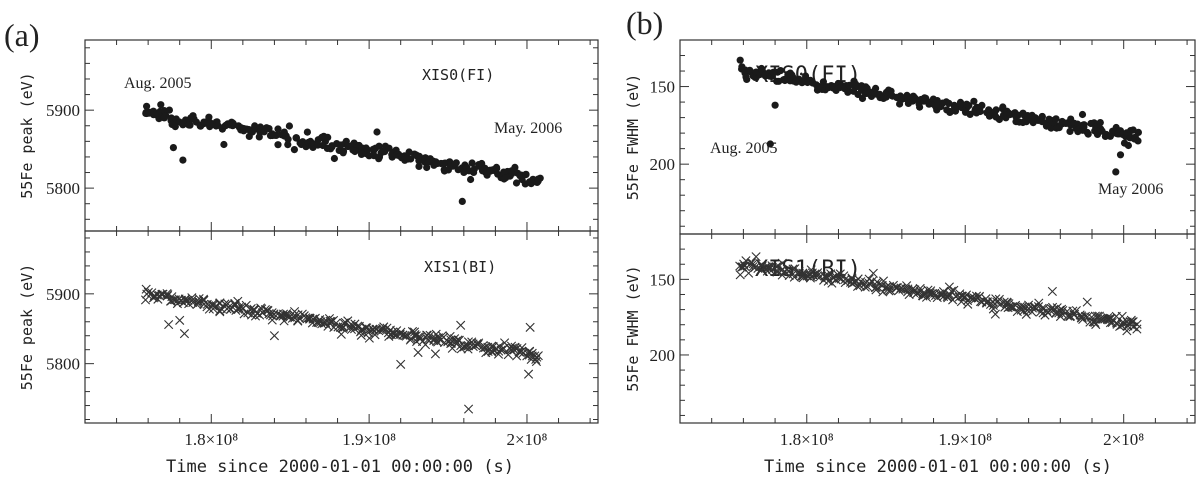  Describe the element at coordinates (158, 83) in the screenshot. I see `annotation: Aug. 2005` at that location.